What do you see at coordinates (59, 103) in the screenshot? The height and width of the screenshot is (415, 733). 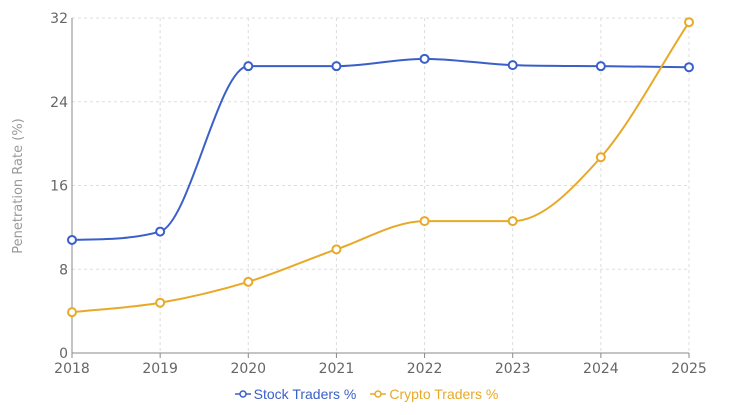 I see `y-tick-label: 24` at bounding box center [59, 103].